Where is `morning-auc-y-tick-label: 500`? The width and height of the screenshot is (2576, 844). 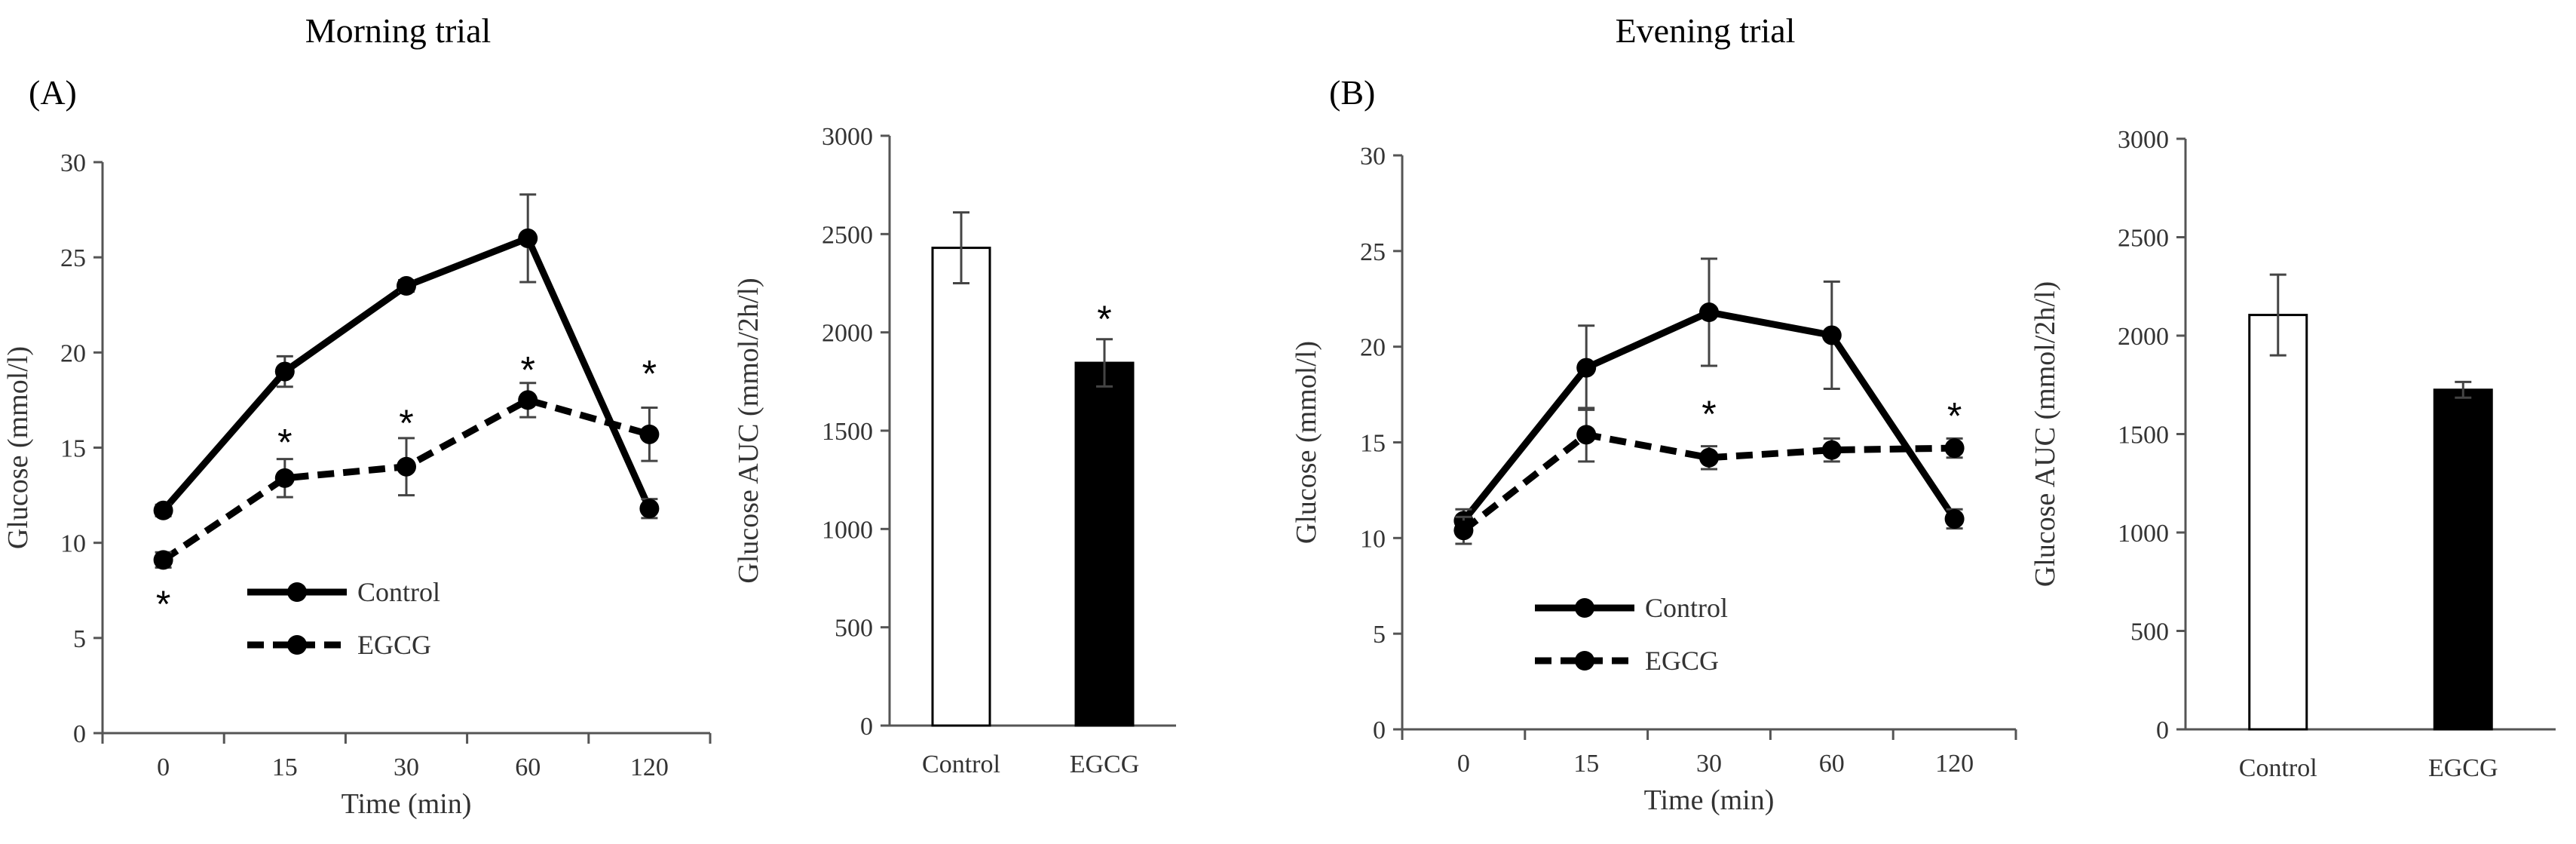
morning-auc-y-tick-label: 500 is located at coordinates (854, 629).